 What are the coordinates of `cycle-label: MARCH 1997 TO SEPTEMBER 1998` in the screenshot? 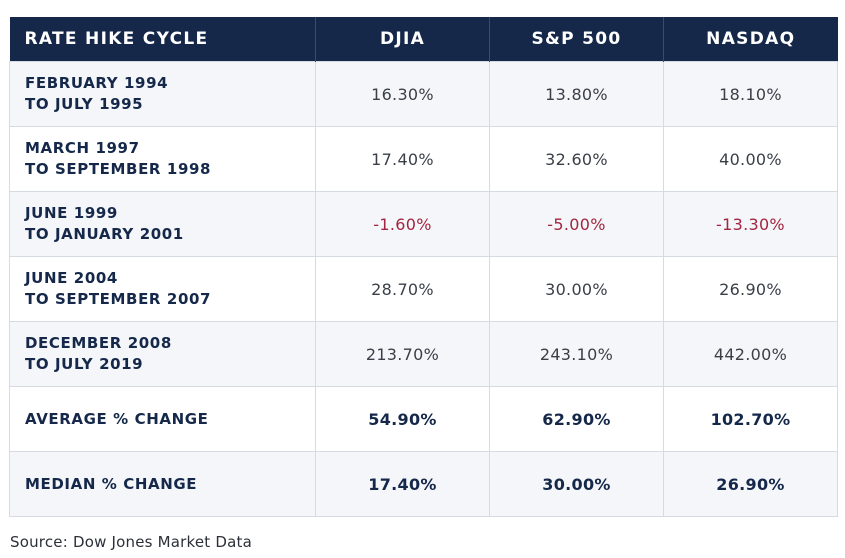 It's located at (162, 159).